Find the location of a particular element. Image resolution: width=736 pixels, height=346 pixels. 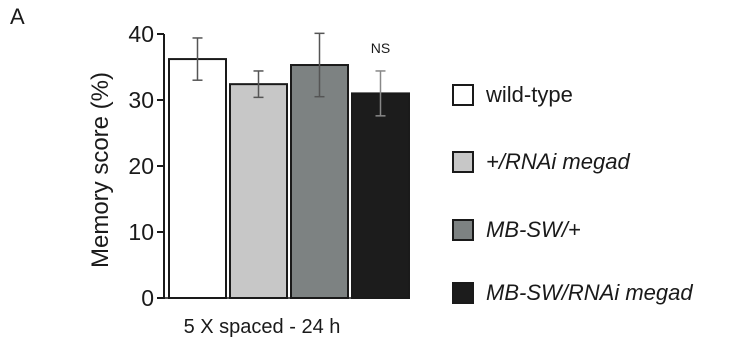

y-tick-label: 20 is located at coordinates (141, 166).